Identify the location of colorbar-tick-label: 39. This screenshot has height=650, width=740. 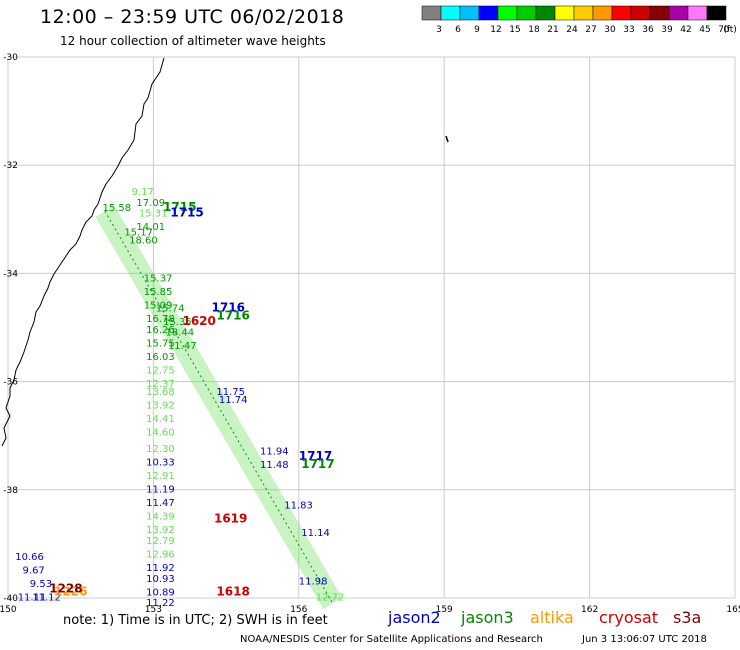
(667, 30).